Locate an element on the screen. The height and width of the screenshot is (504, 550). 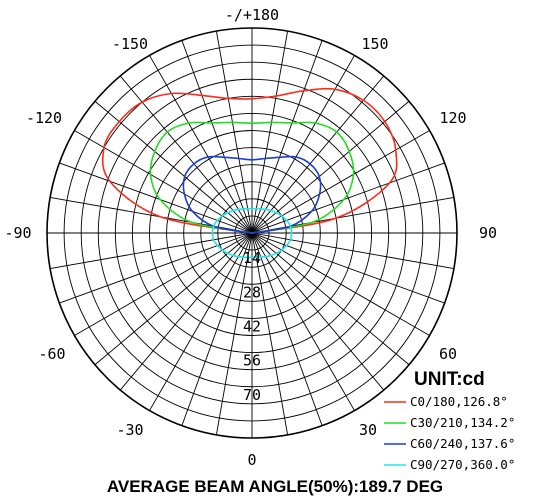
legend-entry: C60/240,137.6° is located at coordinates (462, 443).